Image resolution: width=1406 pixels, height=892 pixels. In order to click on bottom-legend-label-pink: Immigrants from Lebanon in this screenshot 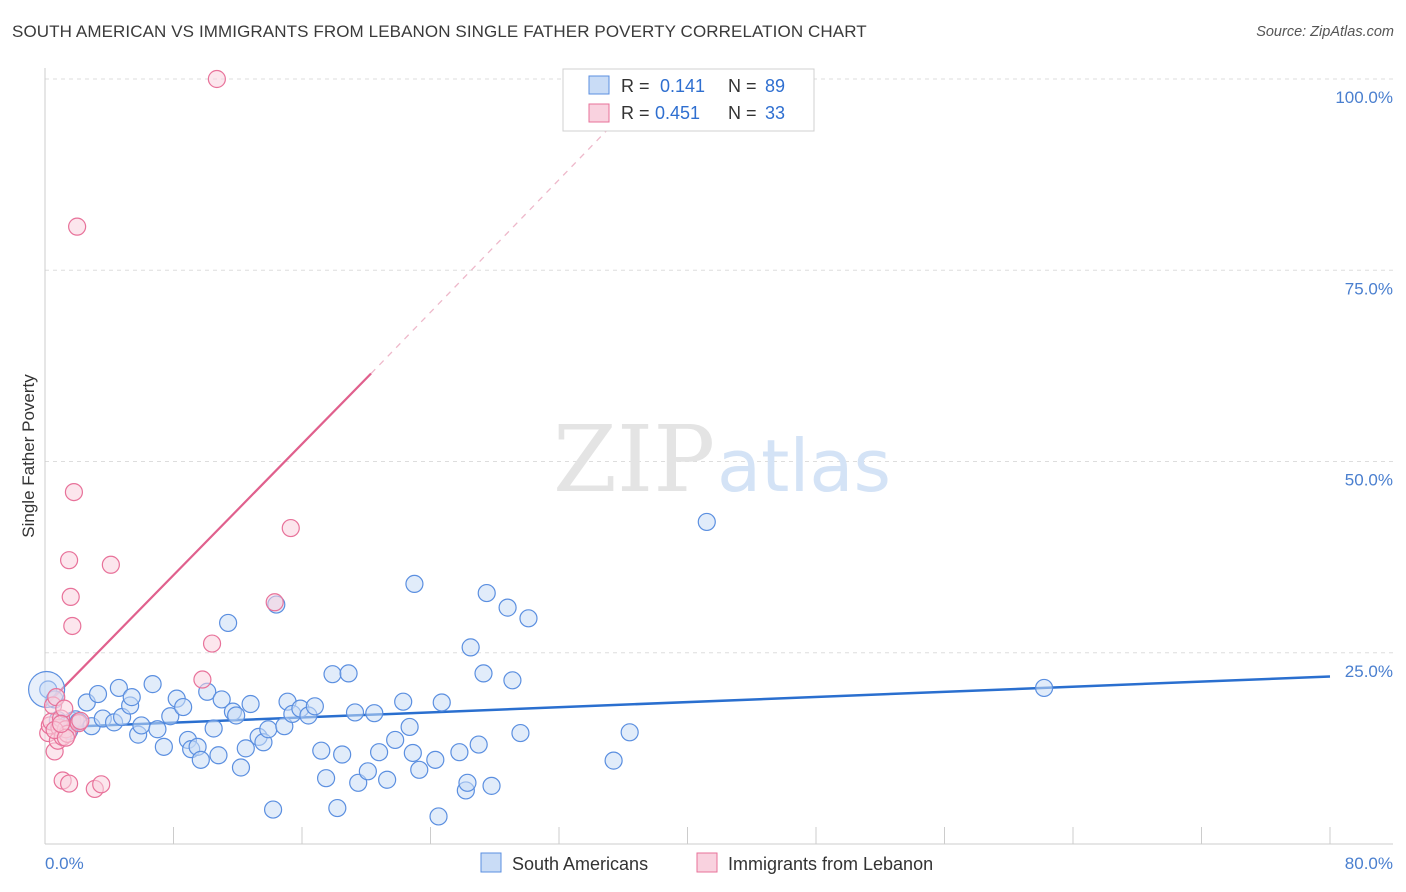, I will do `click(830, 864)`.